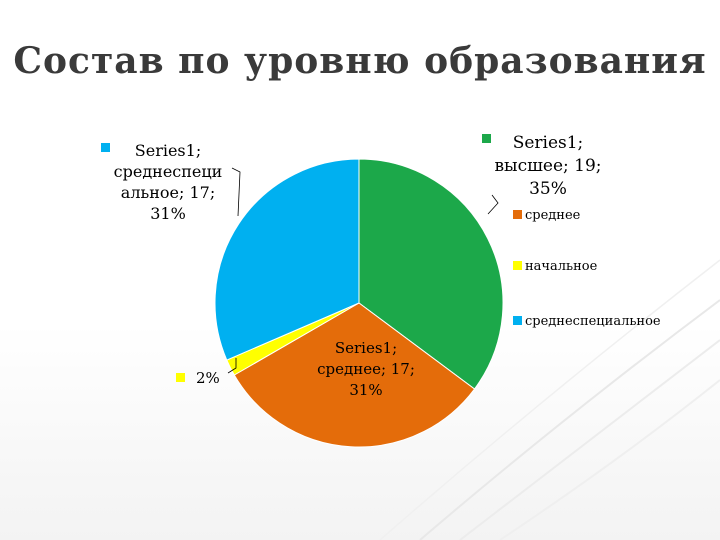 The image size is (720, 540). I want to click on label-marker-высшее, so click(486, 138).